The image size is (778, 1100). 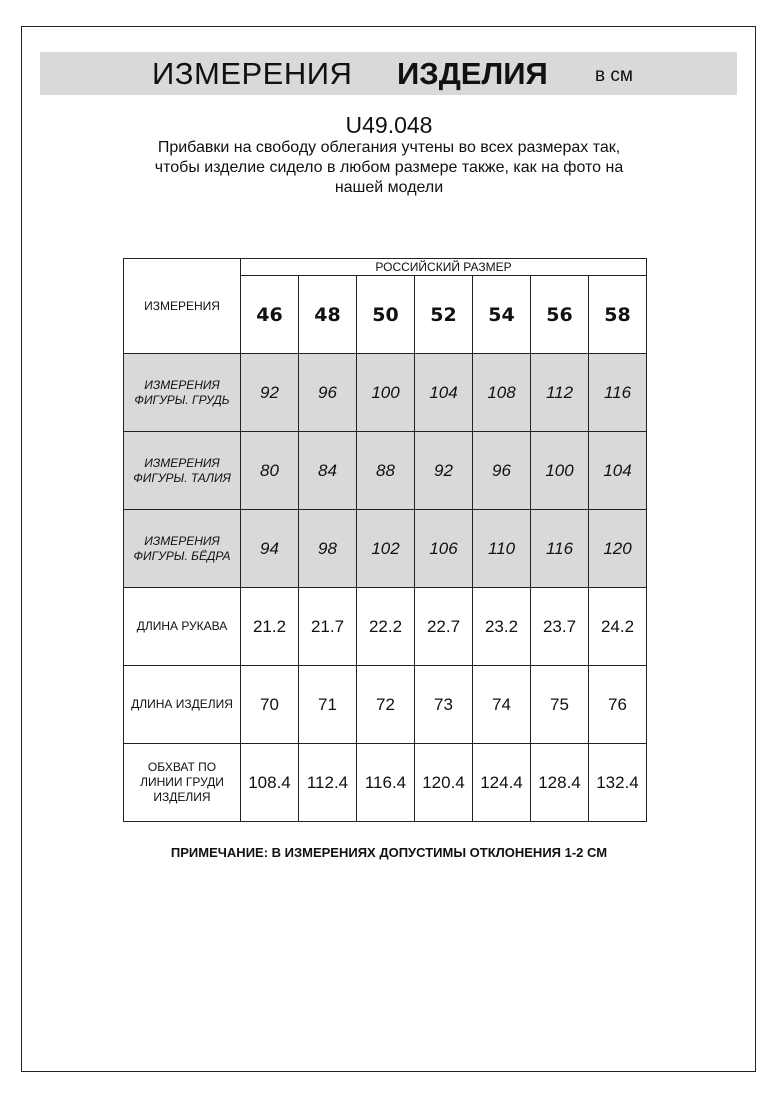 I want to click on row-label: ОБХВАТ ПО ЛИНИИ ГРУДИ ИЗДЕЛИЯ, so click(x=182, y=782).